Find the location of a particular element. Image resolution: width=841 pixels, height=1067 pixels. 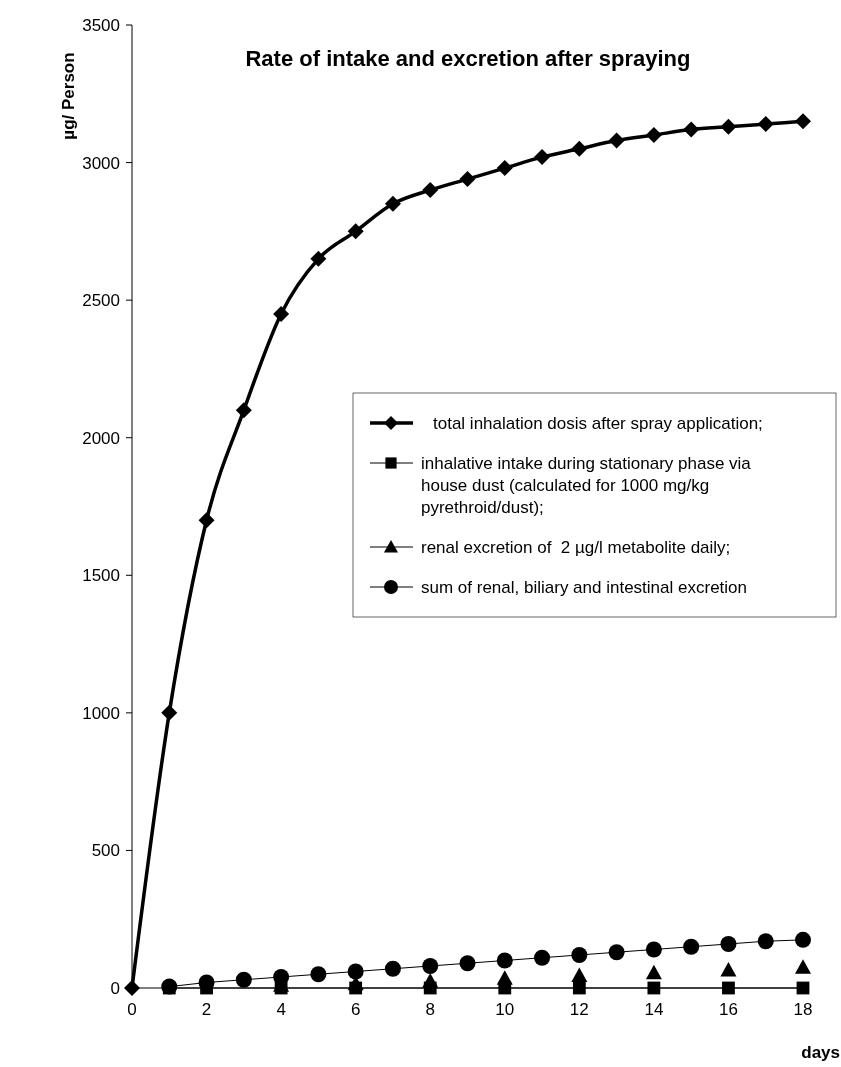

y-tick-label: 2000 is located at coordinates (101, 438).